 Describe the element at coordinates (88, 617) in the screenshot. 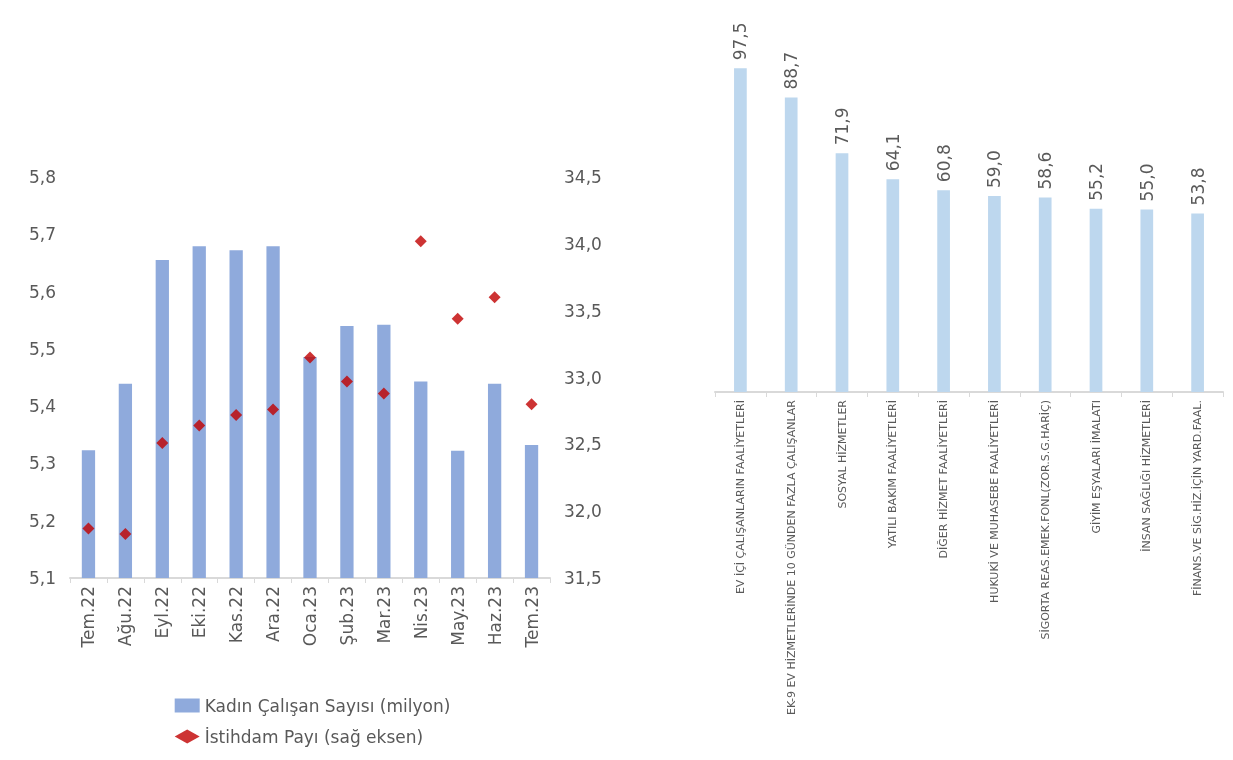

I see `x-tick-label: Tem.22` at that location.